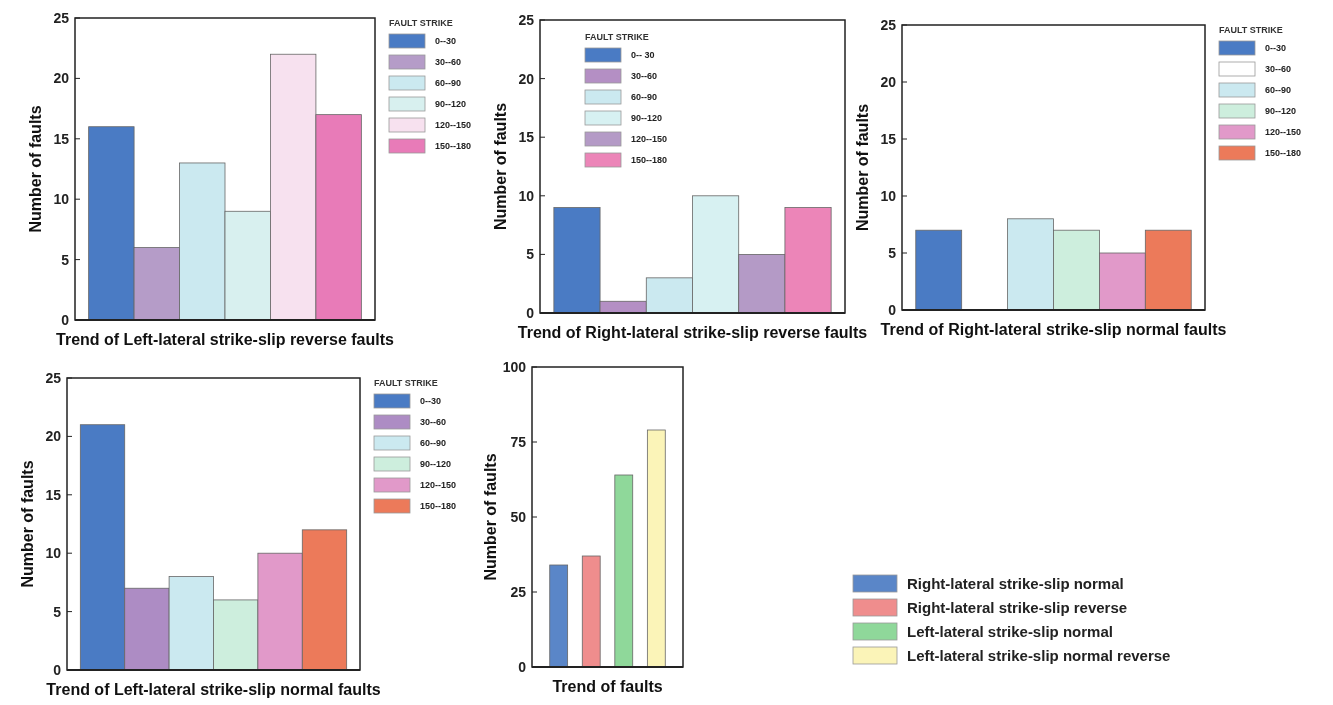 The height and width of the screenshot is (705, 1333). What do you see at coordinates (1039, 655) in the screenshot?
I see `legend-label: Left-lateral strike-slip normal reverse` at bounding box center [1039, 655].